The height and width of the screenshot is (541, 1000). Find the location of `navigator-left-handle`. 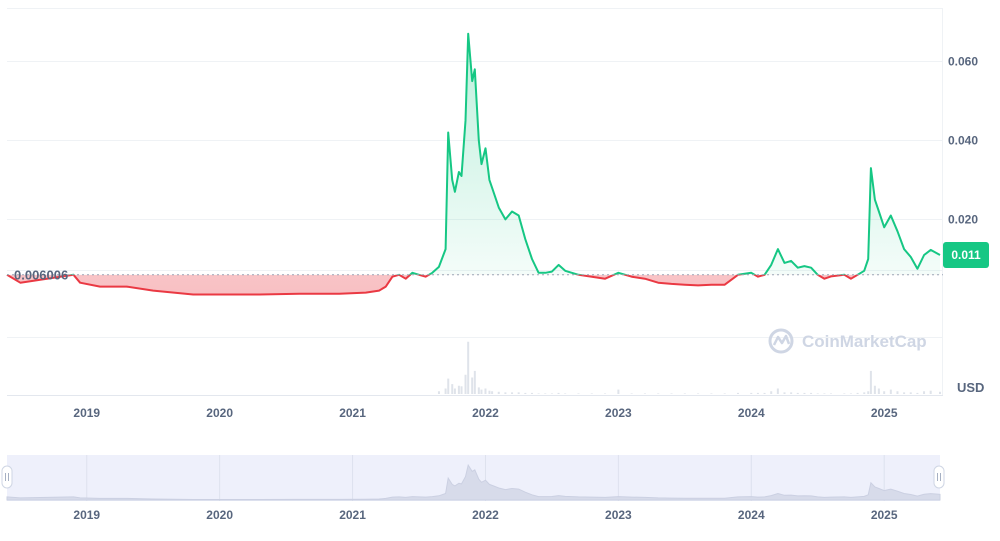

navigator-left-handle is located at coordinates (7, 477).